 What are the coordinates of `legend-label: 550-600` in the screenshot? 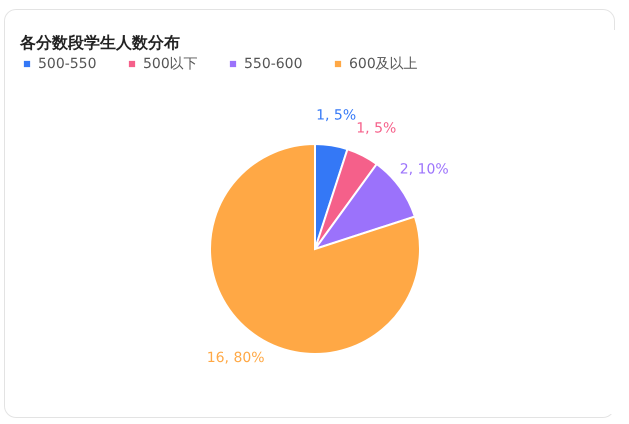 It's located at (273, 64).